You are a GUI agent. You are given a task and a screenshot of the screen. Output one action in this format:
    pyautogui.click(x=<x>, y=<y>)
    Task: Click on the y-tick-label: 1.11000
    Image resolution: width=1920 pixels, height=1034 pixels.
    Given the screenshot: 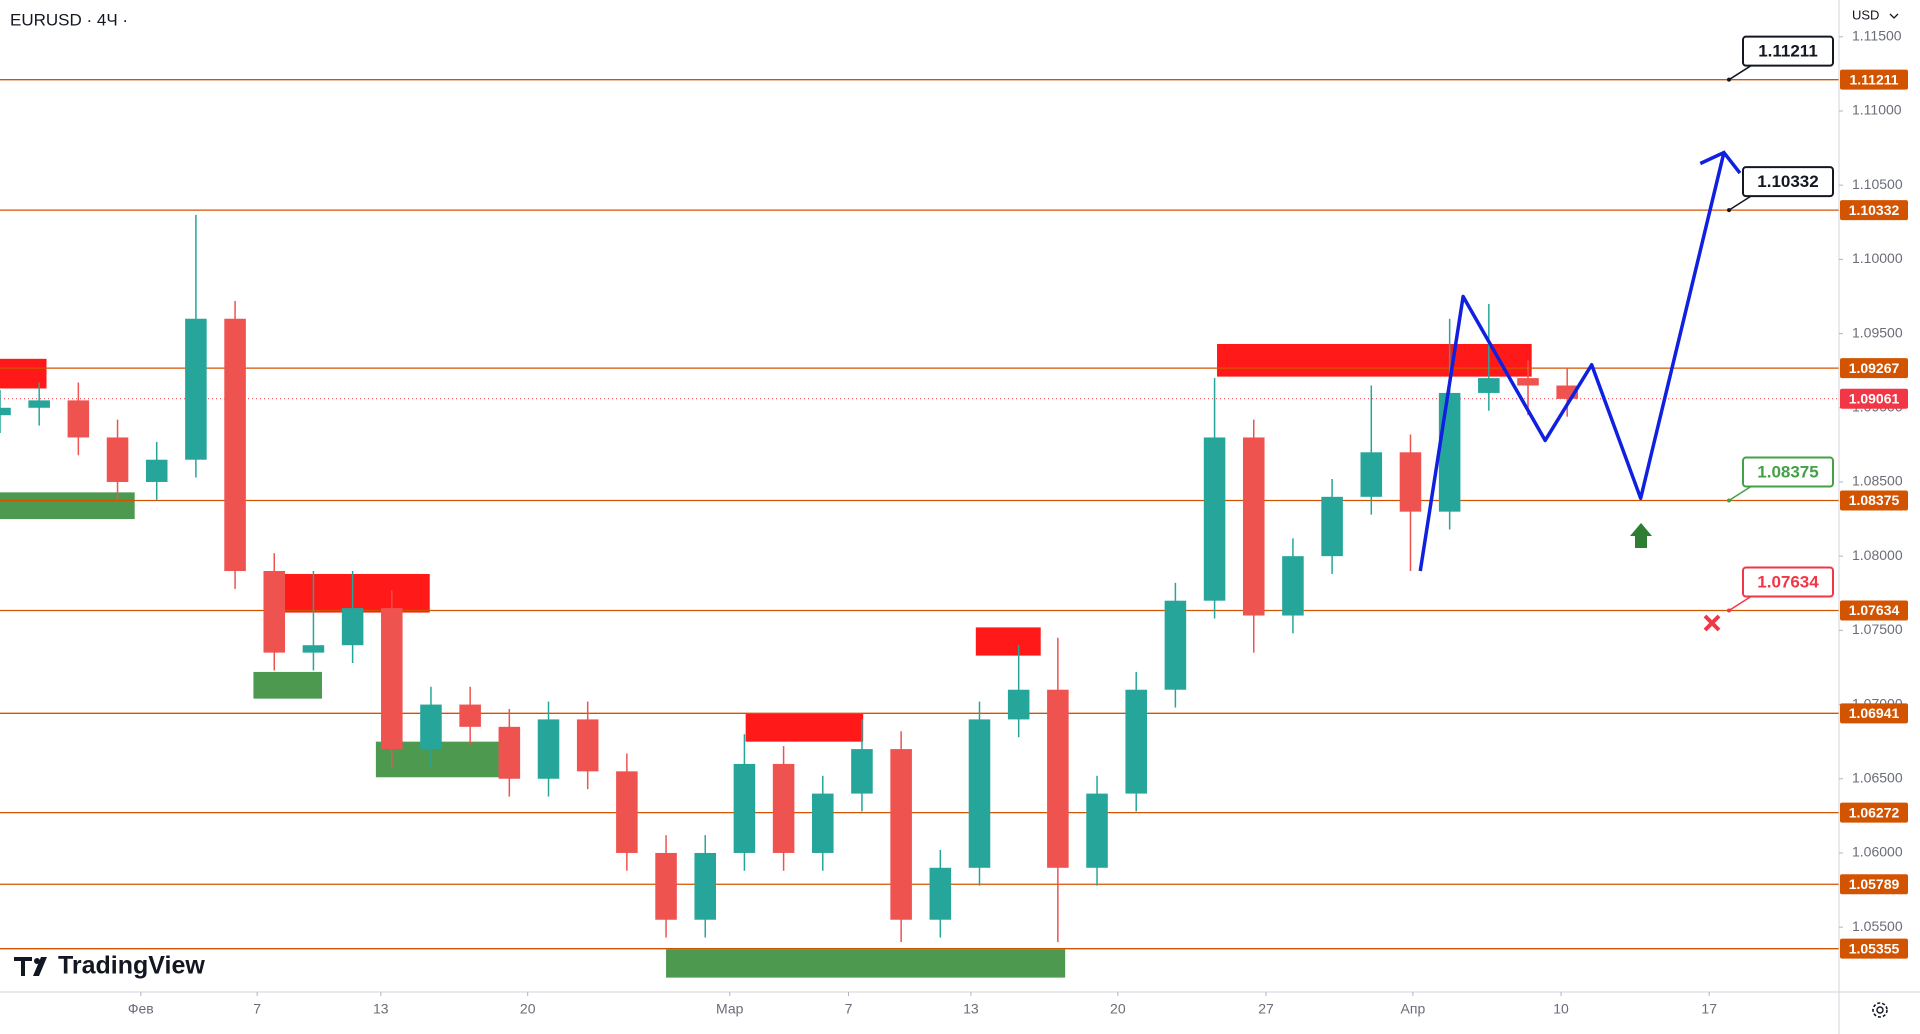 What is the action you would take?
    pyautogui.click(x=1877, y=110)
    